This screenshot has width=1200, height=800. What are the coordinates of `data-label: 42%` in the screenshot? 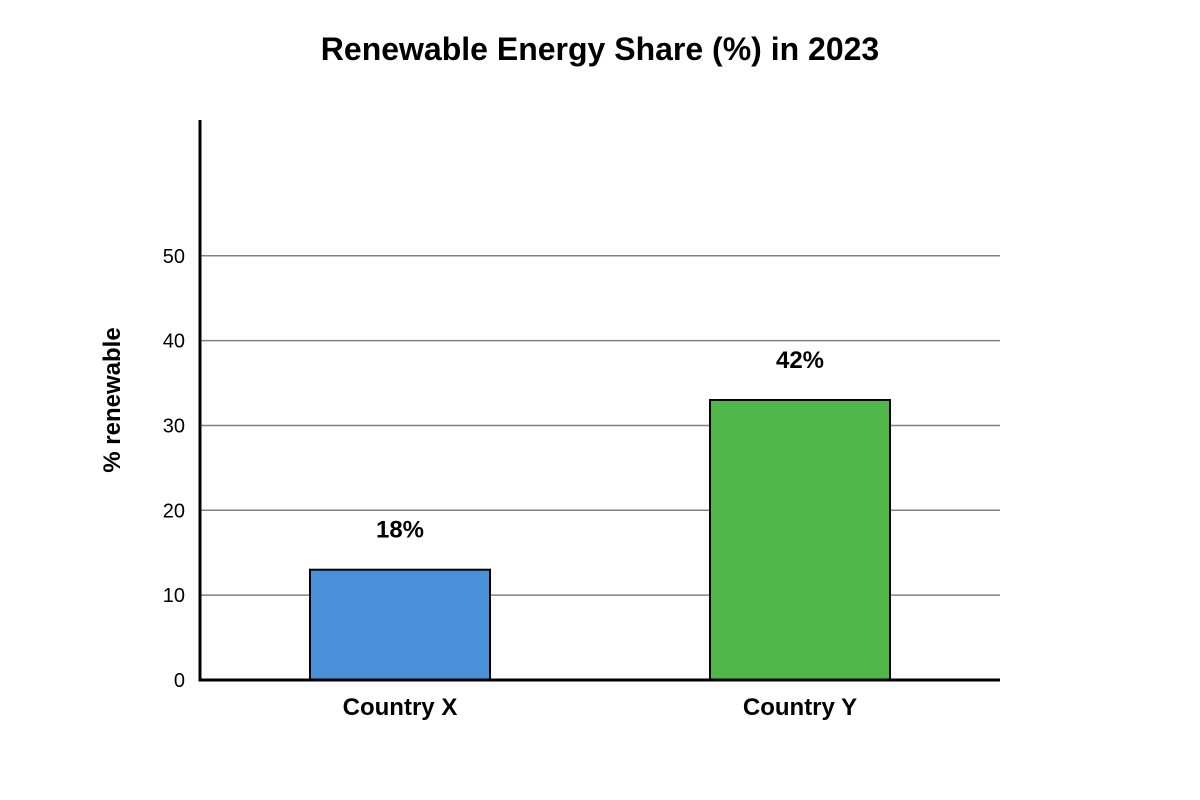 It's located at (800, 360).